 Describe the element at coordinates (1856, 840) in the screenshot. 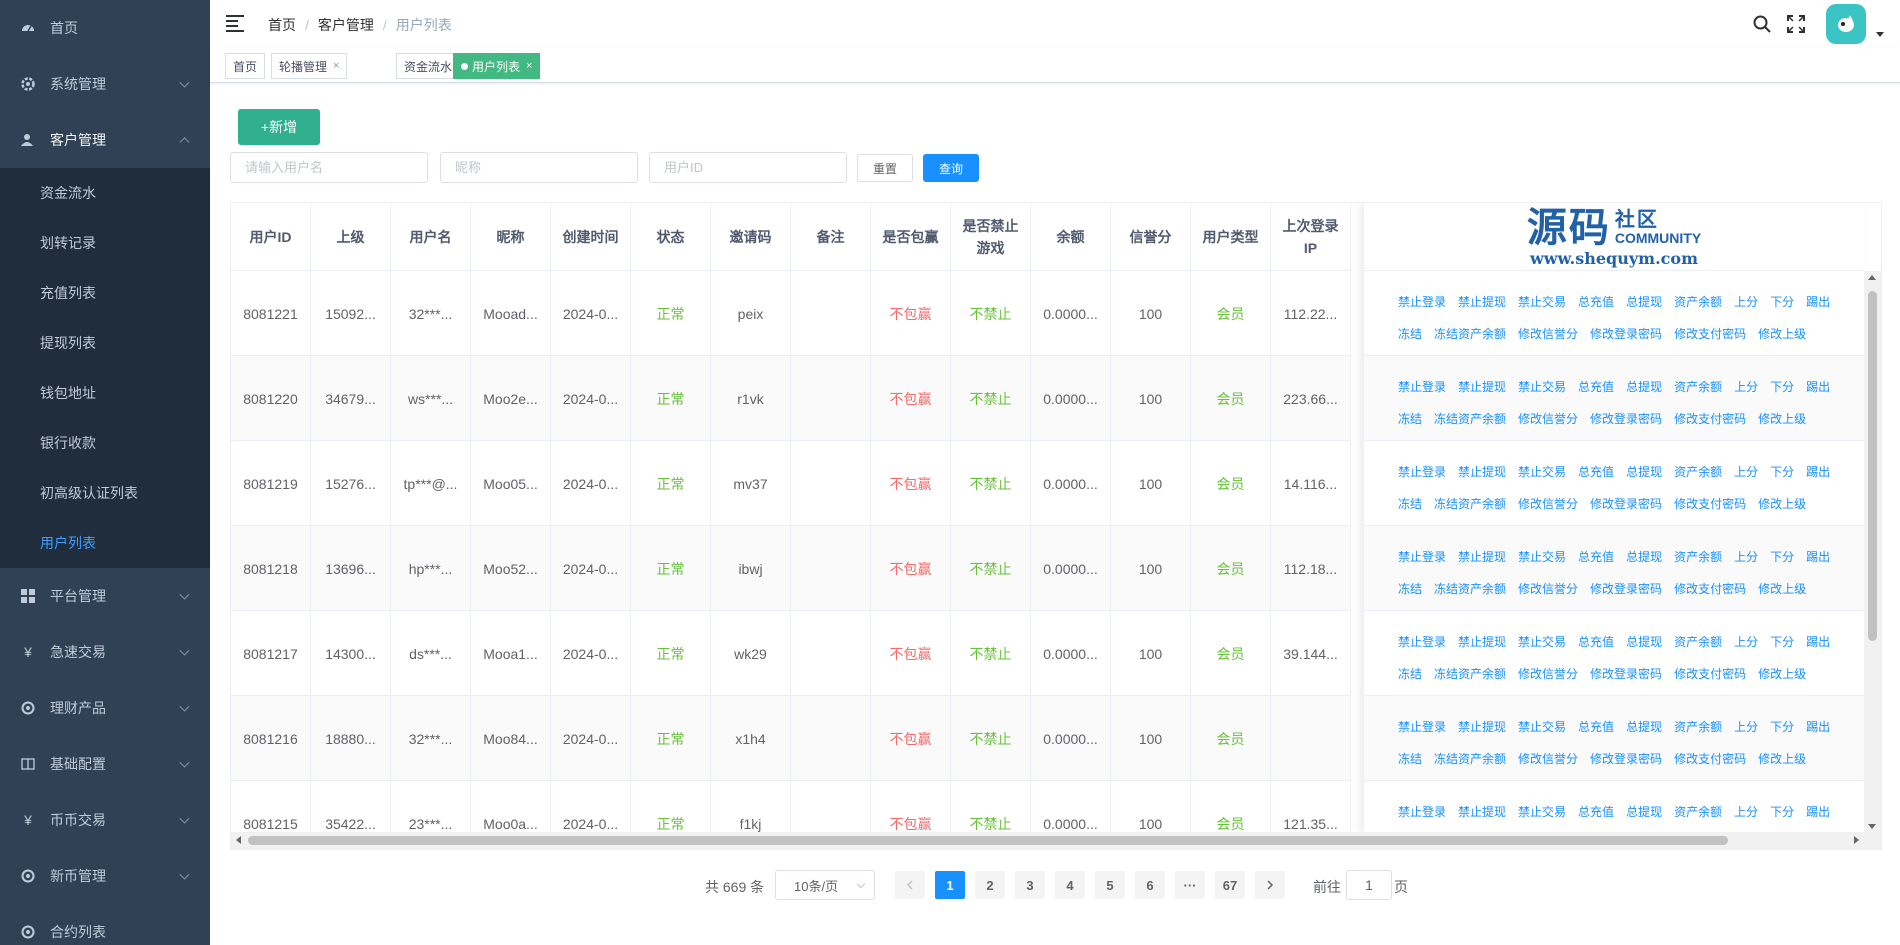

I see `scroll-right-icon` at that location.